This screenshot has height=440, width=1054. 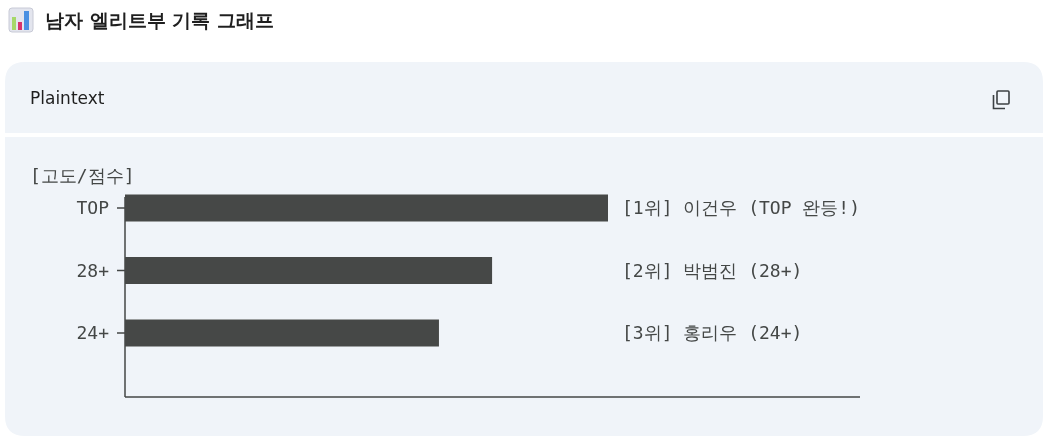 I want to click on chart-title: 남자 엘리트부 기록 그래프, so click(x=159, y=20).